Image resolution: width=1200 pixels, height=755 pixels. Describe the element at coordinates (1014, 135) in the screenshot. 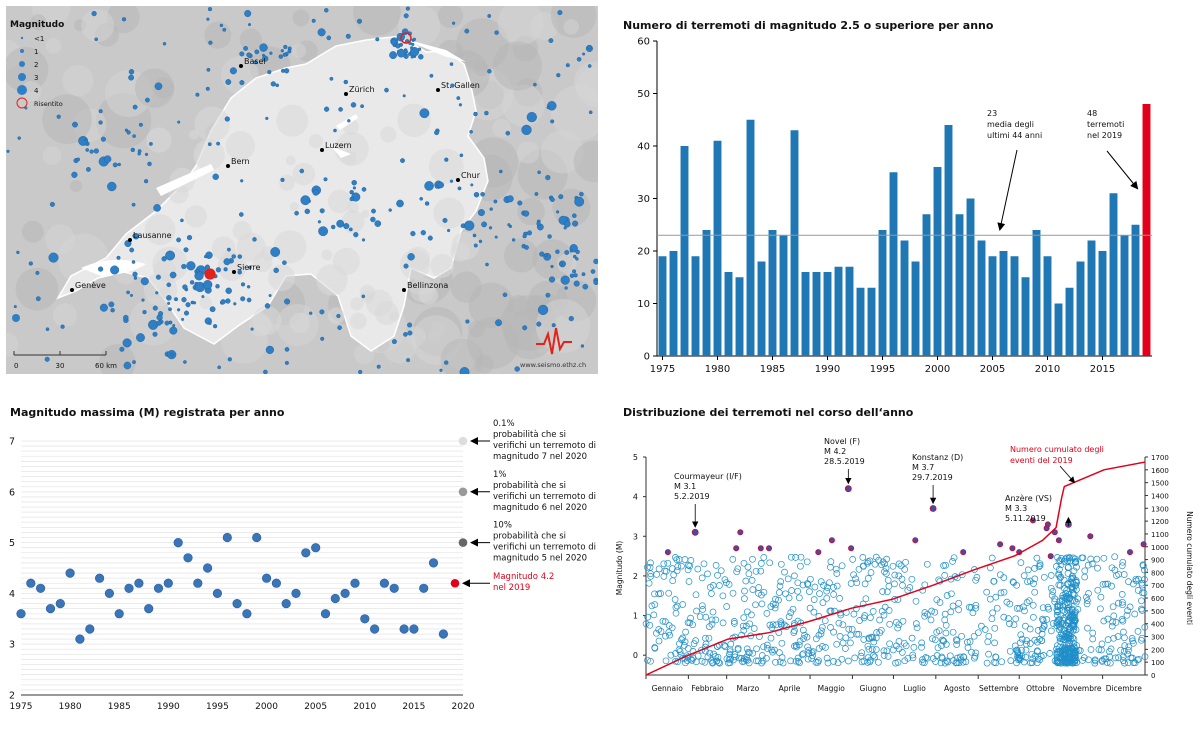

I see `mean-annotation: ultimi 44 anni` at that location.